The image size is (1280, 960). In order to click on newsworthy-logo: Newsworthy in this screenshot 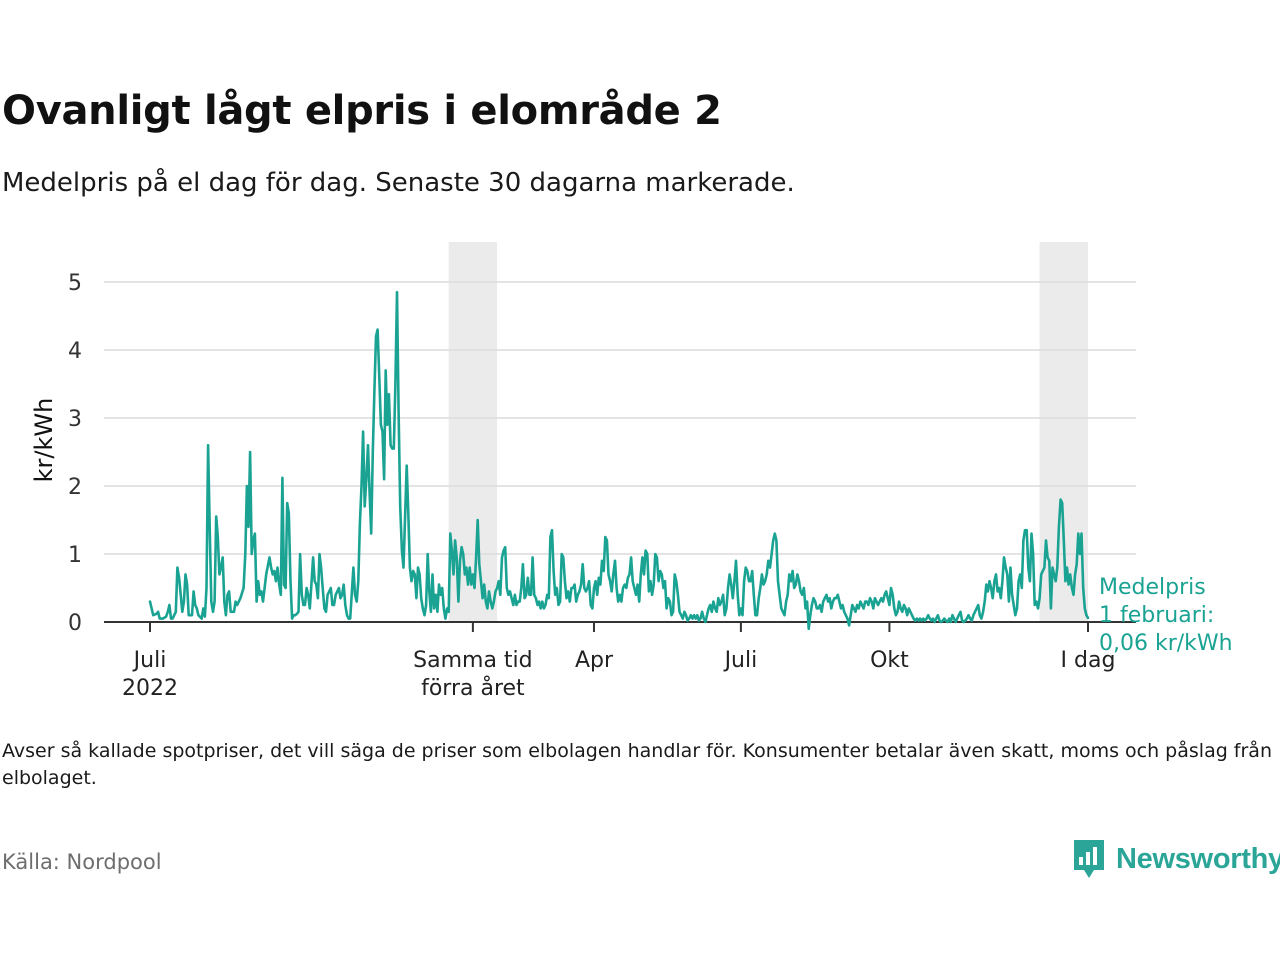, I will do `click(1176, 859)`.